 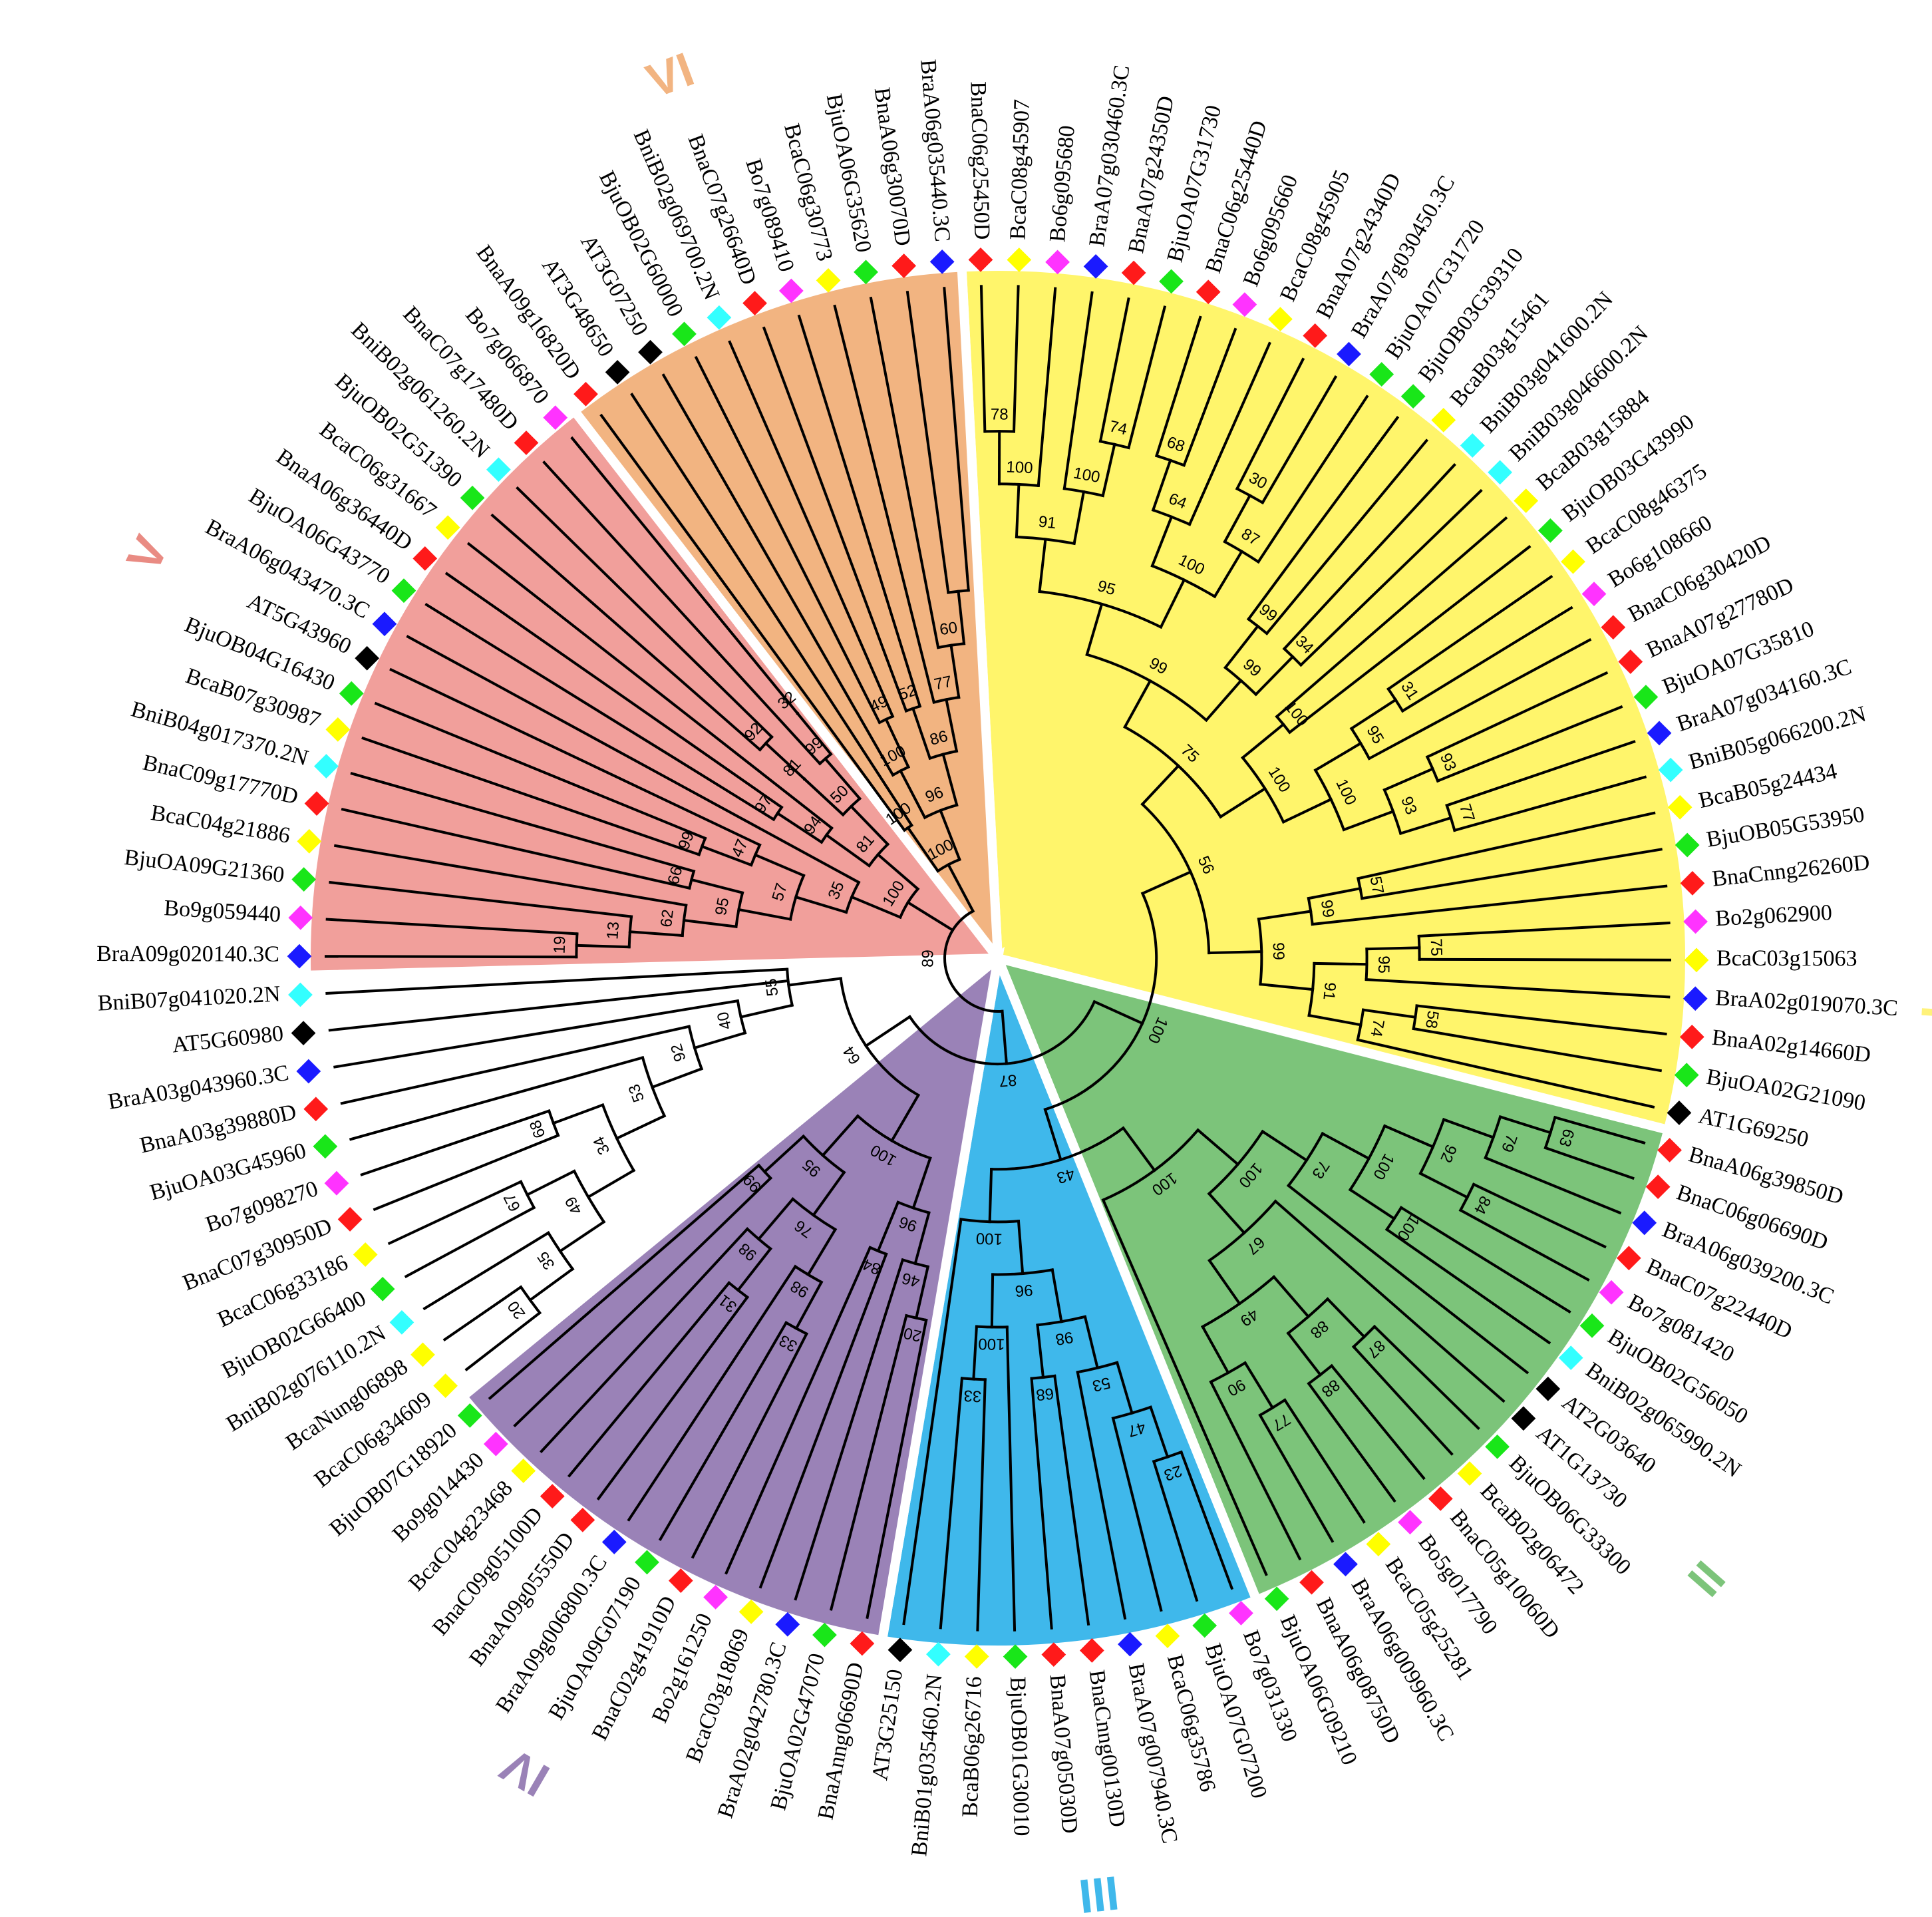 I want to click on leaf-label: BcaC04g21886, so click(x=220, y=824).